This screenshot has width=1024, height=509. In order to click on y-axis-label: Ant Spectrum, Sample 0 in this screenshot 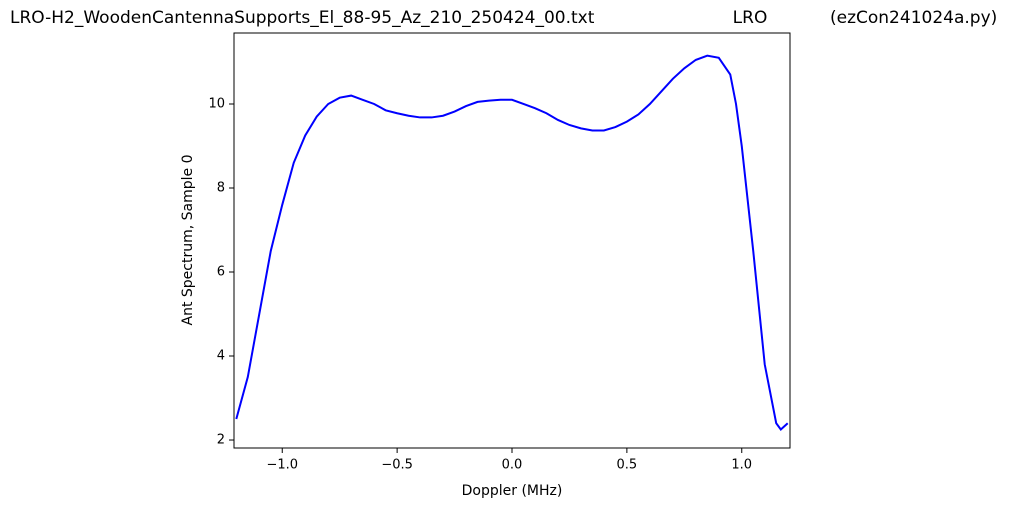, I will do `click(188, 240)`.